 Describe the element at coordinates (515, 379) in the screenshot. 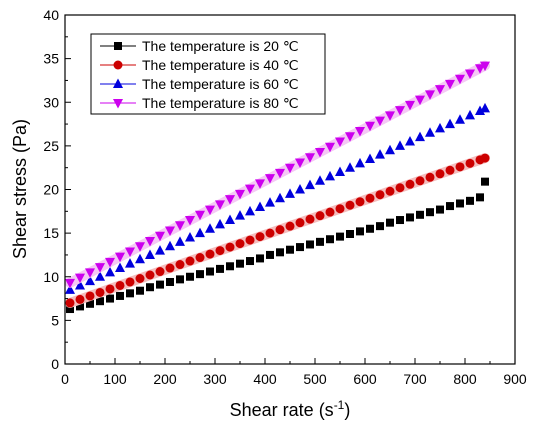

I see `x-tick-label: 900` at that location.